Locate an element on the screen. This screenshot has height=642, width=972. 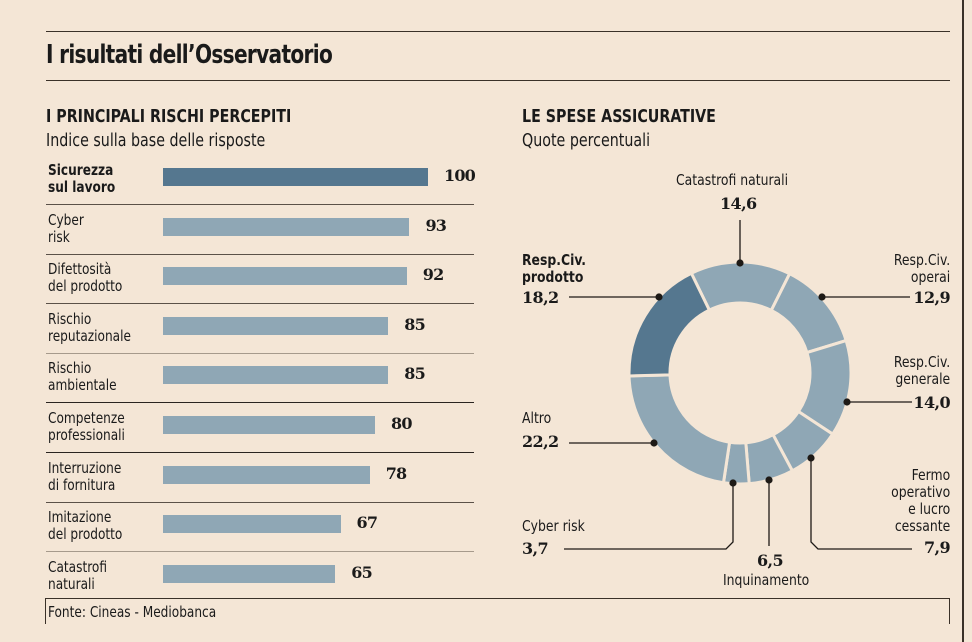
label-catastrofi-naturali: Catastrofi naturali is located at coordinates (732, 180).